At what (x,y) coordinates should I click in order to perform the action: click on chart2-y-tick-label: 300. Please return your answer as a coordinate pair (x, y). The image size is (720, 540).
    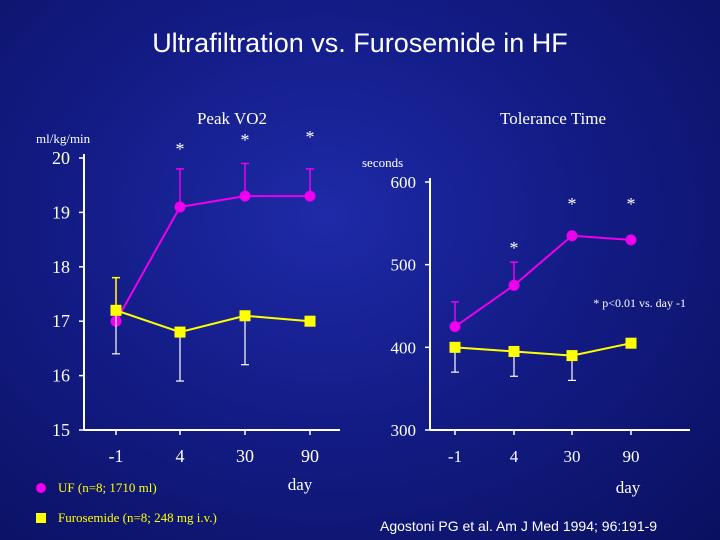
    Looking at the image, I should click on (404, 430).